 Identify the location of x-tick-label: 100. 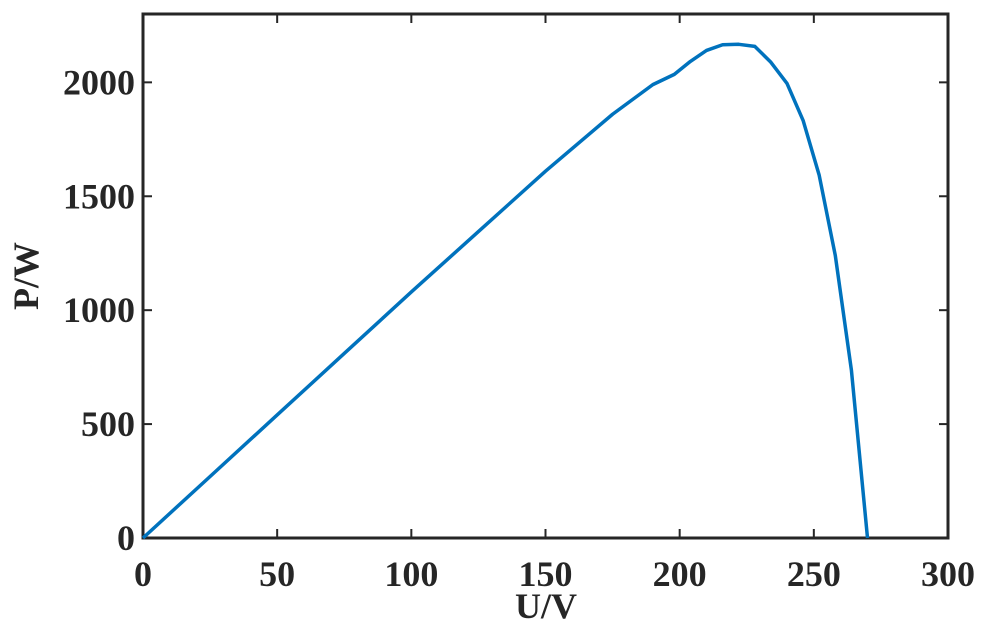
(411, 574).